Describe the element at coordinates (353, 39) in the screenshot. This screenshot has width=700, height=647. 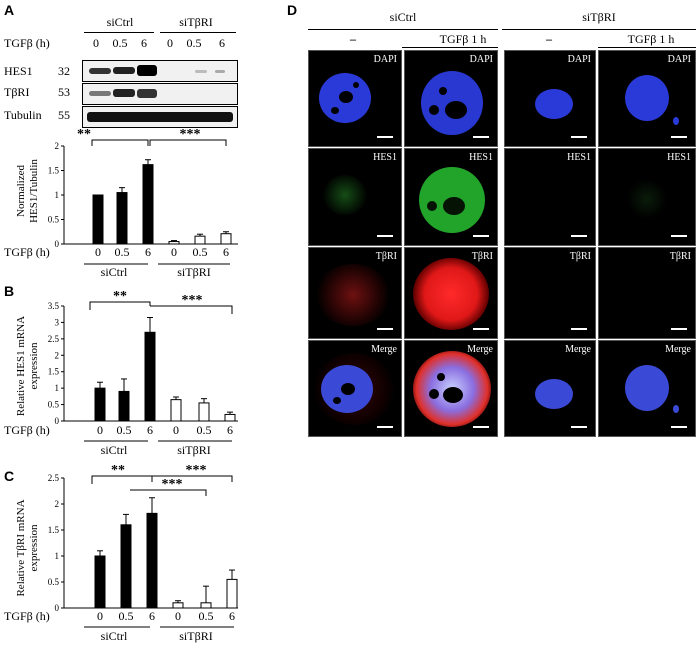
I see `micro-col-header-1: –` at that location.